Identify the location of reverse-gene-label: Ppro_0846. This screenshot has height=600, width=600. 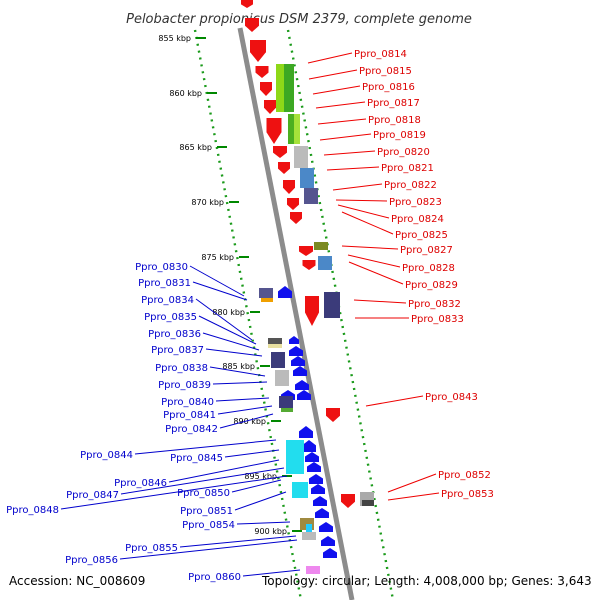
(140, 483).